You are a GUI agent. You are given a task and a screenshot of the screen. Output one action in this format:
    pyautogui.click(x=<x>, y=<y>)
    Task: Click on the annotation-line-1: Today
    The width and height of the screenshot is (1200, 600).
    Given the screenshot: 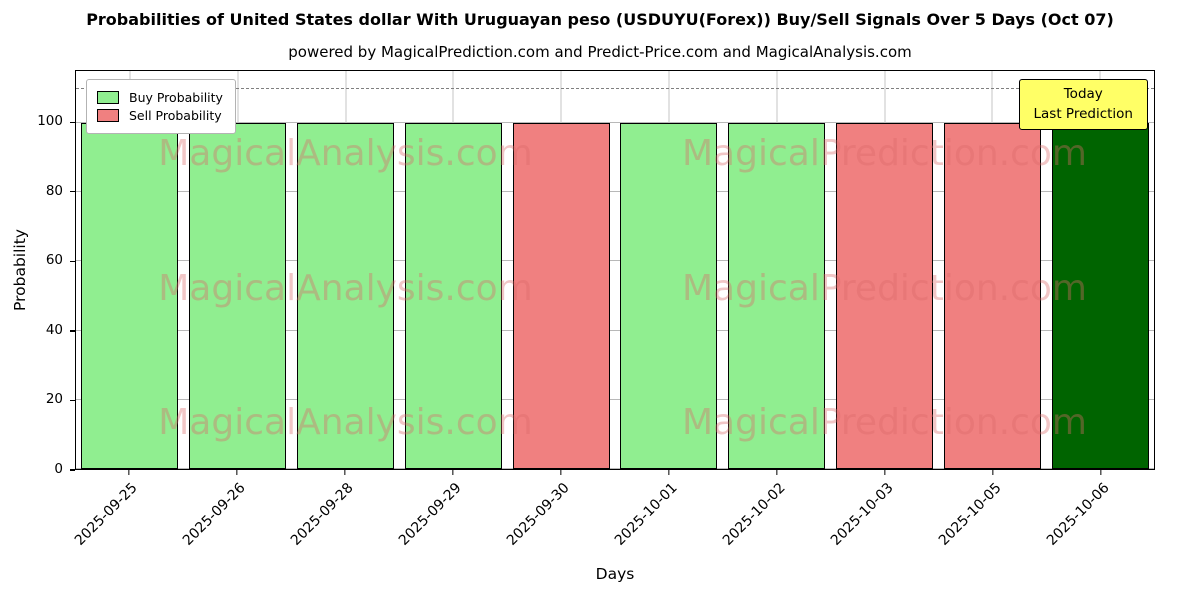 What is the action you would take?
    pyautogui.click(x=1083, y=94)
    